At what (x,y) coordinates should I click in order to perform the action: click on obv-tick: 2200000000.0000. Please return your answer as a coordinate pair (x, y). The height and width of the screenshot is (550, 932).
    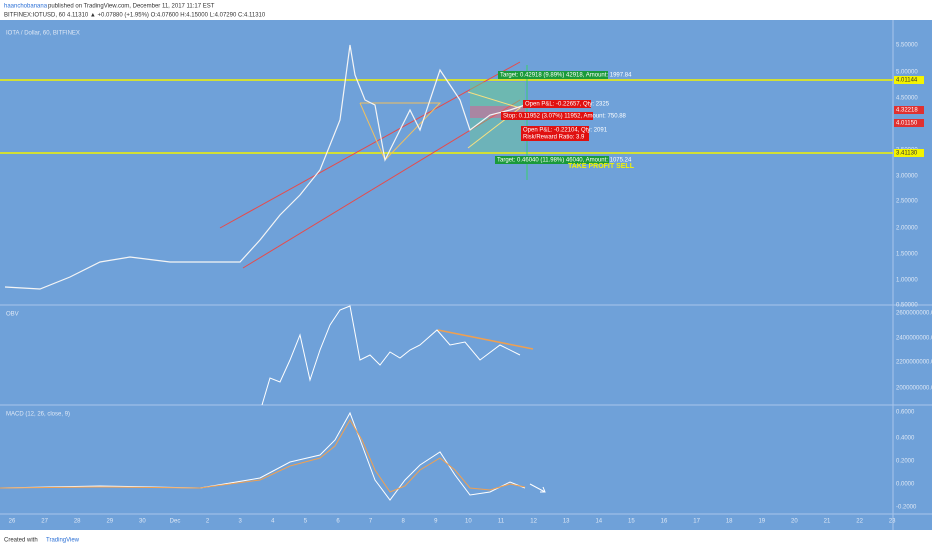
    Looking at the image, I should click on (914, 363).